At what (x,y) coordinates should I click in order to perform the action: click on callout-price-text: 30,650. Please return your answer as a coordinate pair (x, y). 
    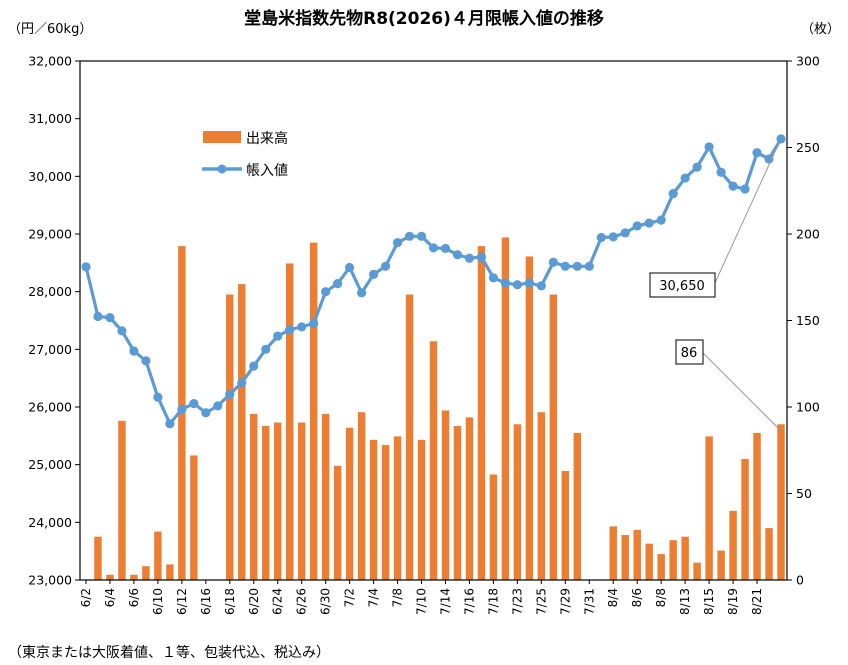
    Looking at the image, I should click on (682, 286).